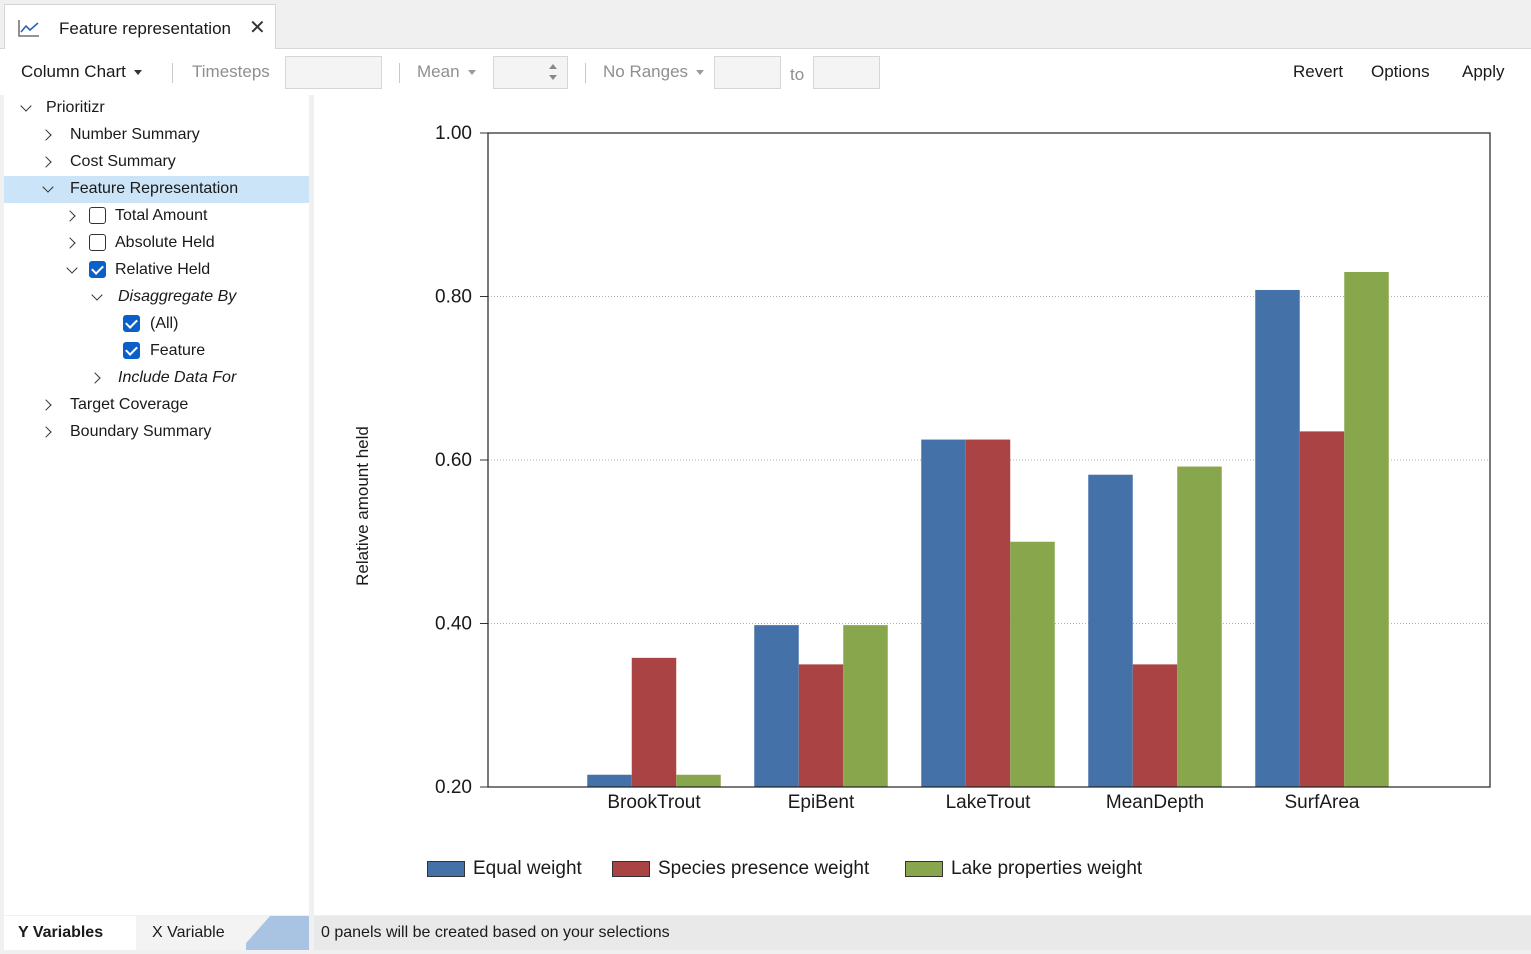 The image size is (1531, 954). I want to click on x-tick-label: BrookTrout, so click(654, 802).